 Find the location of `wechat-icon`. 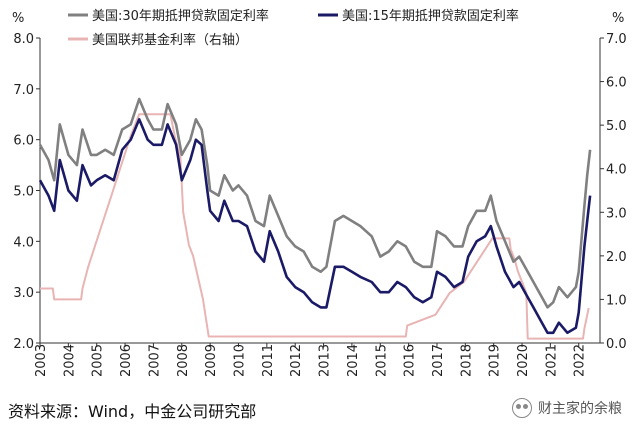

wechat-icon is located at coordinates (522, 408).